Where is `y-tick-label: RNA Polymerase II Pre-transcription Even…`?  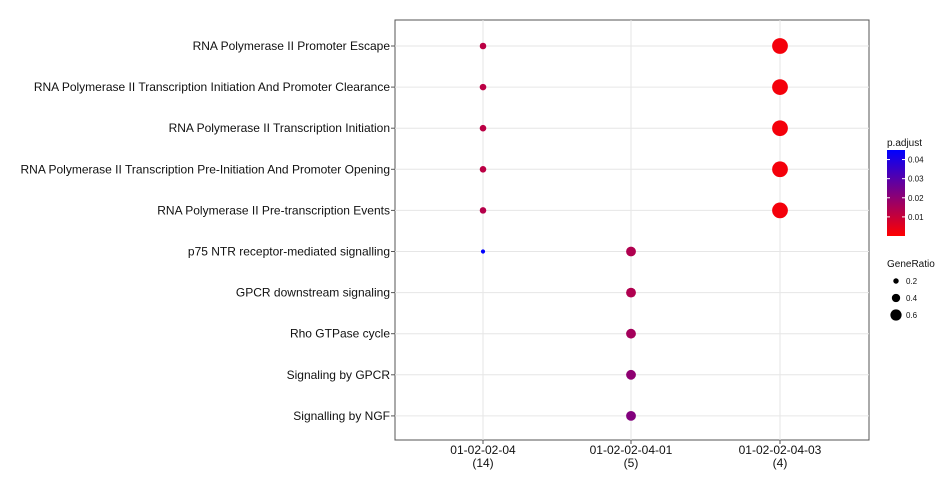 y-tick-label: RNA Polymerase II Pre-transcription Even… is located at coordinates (273, 210).